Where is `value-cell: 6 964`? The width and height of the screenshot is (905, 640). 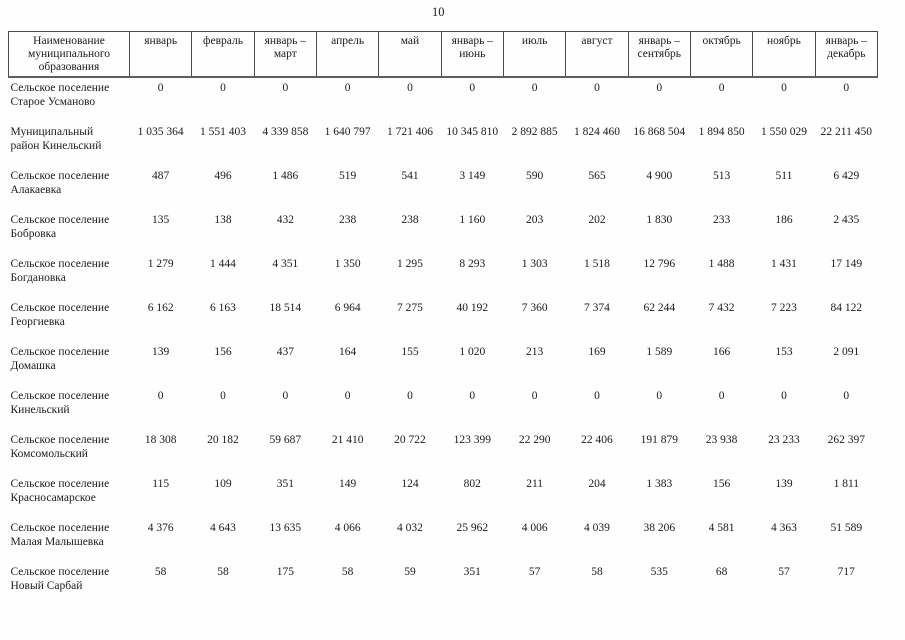 value-cell: 6 964 is located at coordinates (347, 308).